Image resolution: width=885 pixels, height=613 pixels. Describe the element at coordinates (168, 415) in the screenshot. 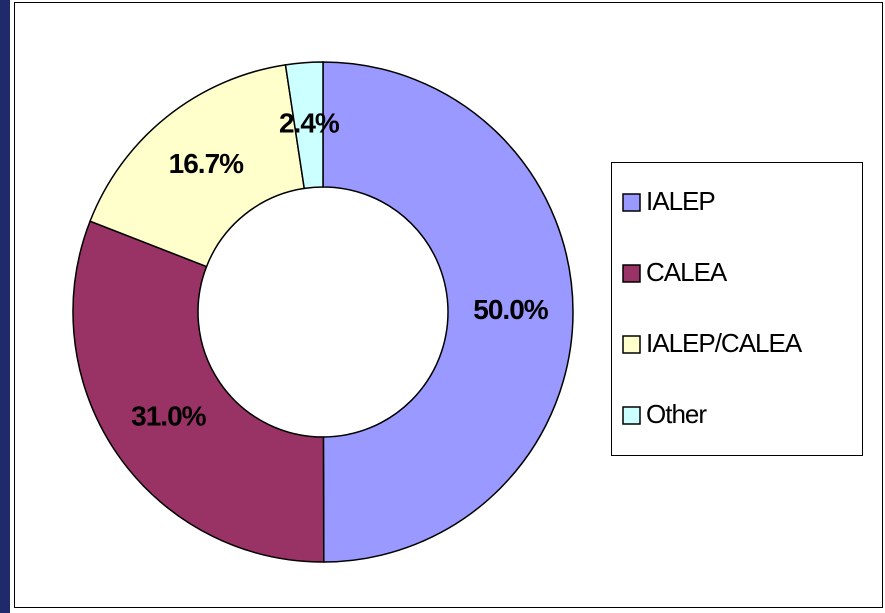

I see `data-label: 31.0%` at that location.